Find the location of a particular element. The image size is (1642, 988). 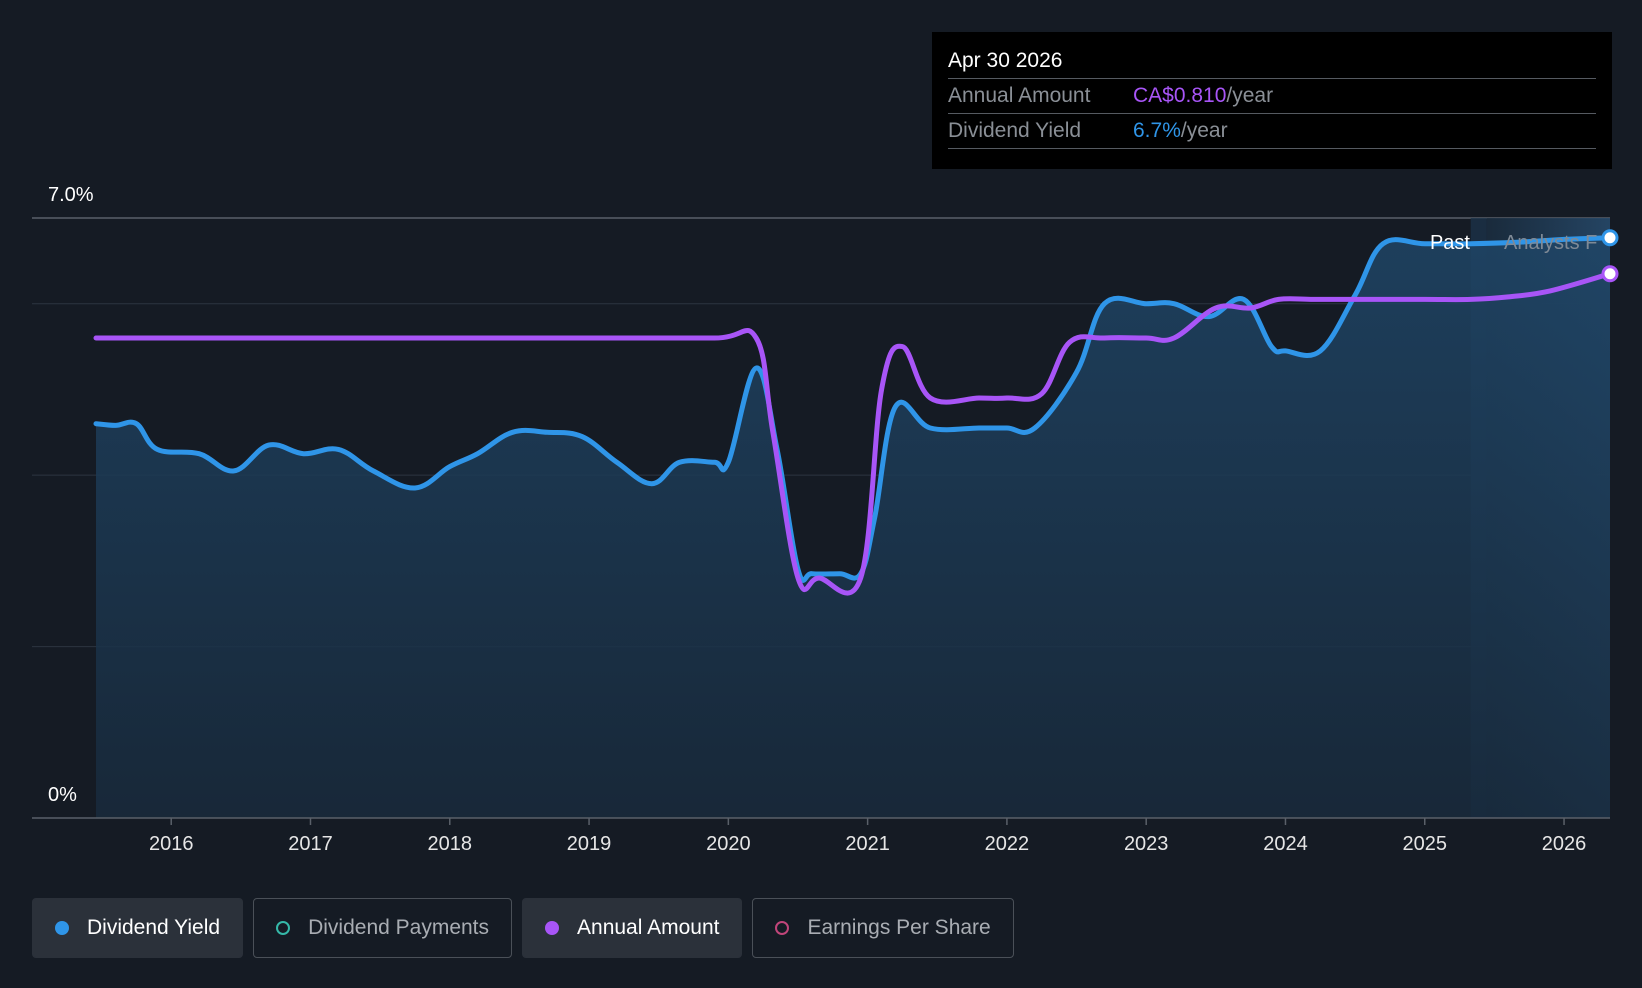

x-tick-label: 2022 is located at coordinates (1007, 844).